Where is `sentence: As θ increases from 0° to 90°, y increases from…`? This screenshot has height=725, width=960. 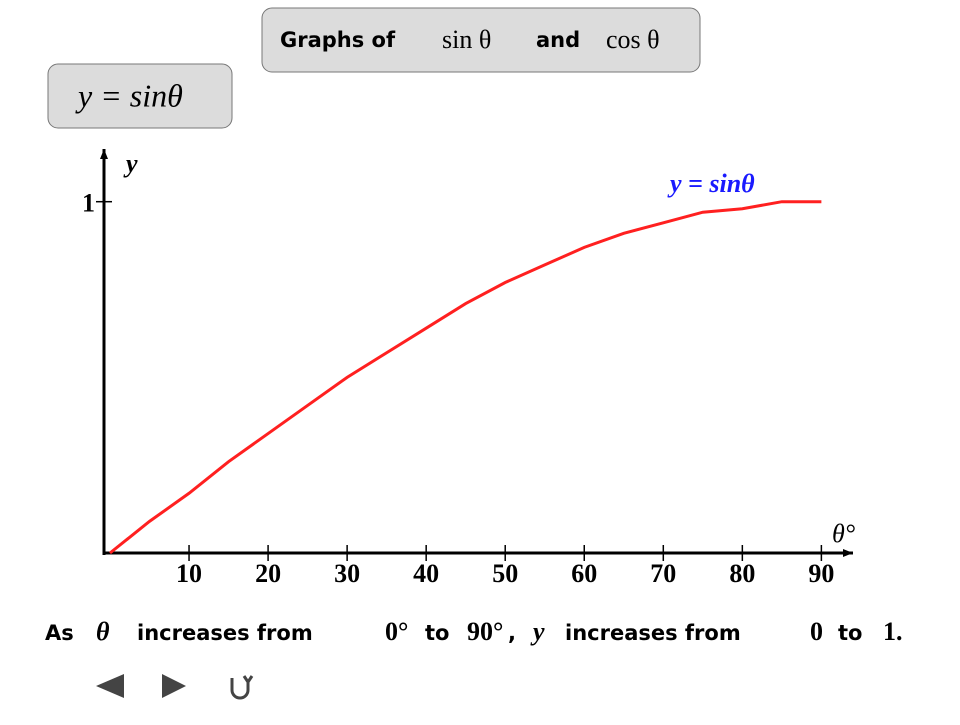 sentence: As θ increases from 0° to 90°, y increases from… is located at coordinates (474, 631).